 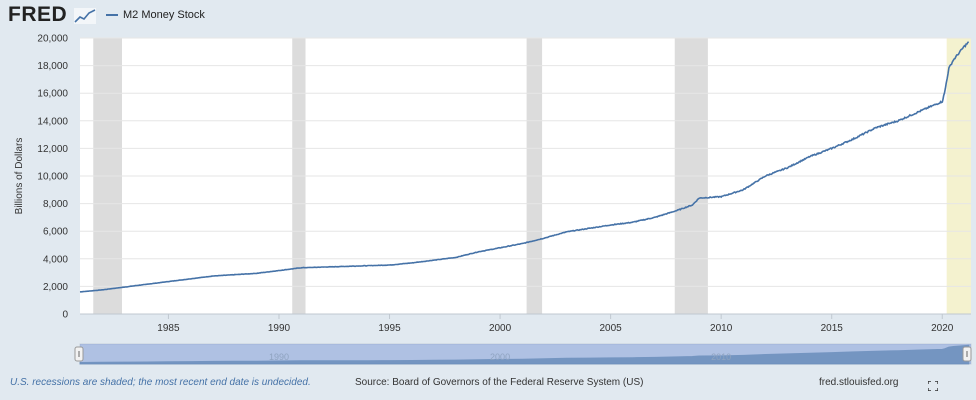 I want to click on x-tick-label: 1990, so click(x=279, y=328).